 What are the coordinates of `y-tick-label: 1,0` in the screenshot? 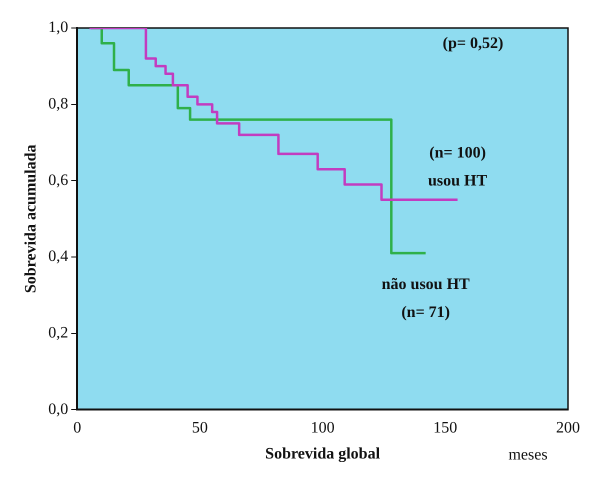 It's located at (58, 27).